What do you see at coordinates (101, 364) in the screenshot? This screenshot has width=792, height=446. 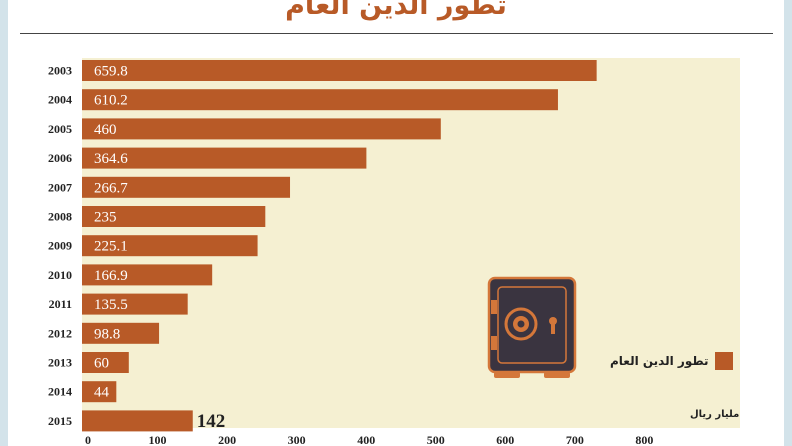 I see `value-label-2013: 60` at bounding box center [101, 364].